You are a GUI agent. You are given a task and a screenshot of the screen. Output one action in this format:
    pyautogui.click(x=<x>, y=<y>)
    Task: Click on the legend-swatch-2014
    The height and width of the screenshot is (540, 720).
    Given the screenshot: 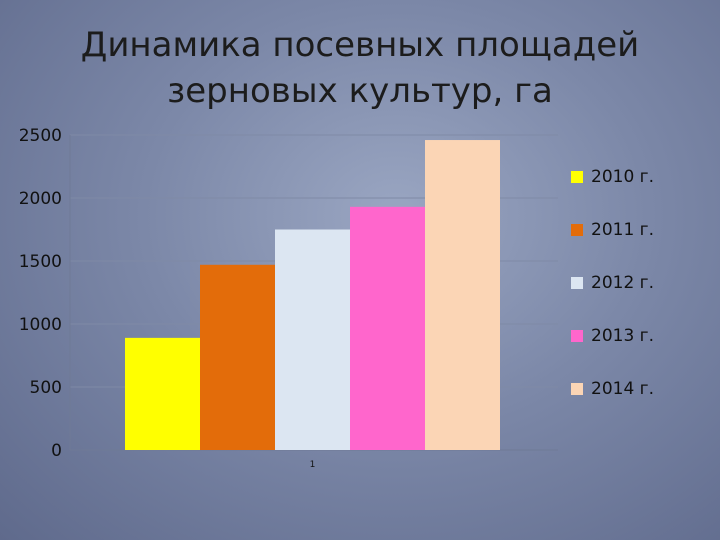 What is the action you would take?
    pyautogui.click(x=577, y=389)
    